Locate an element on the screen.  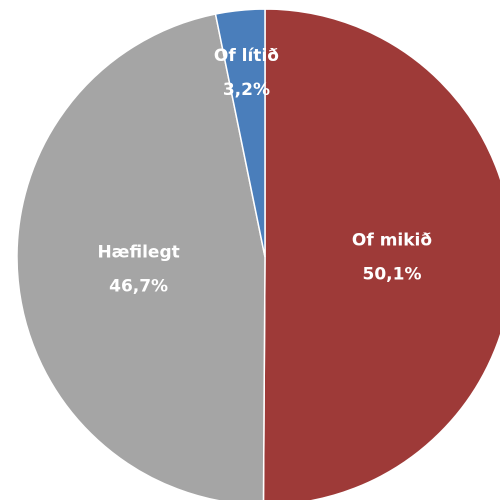
slice-value-label: 46,7% is located at coordinates (138, 286).